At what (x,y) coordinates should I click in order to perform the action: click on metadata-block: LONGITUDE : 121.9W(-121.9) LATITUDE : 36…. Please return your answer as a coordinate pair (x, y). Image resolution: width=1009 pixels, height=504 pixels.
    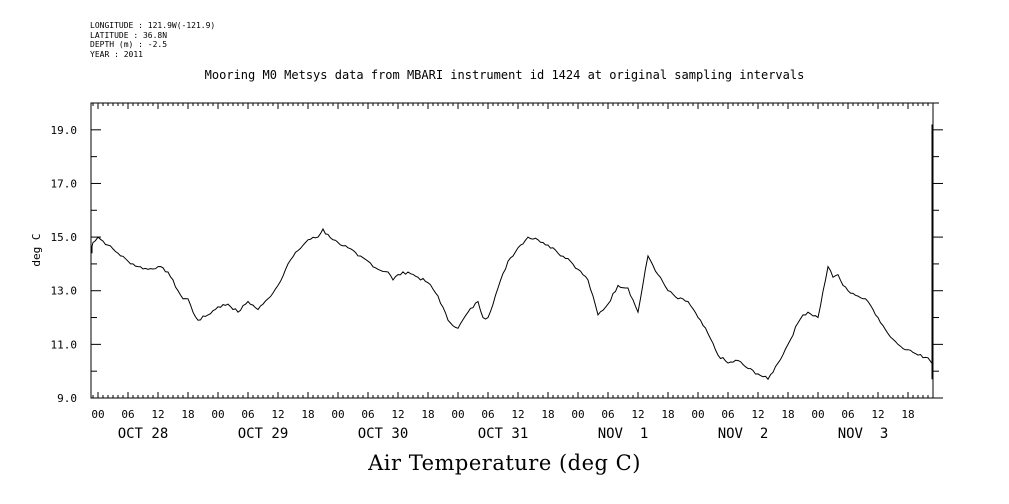
    Looking at the image, I should click on (152, 40).